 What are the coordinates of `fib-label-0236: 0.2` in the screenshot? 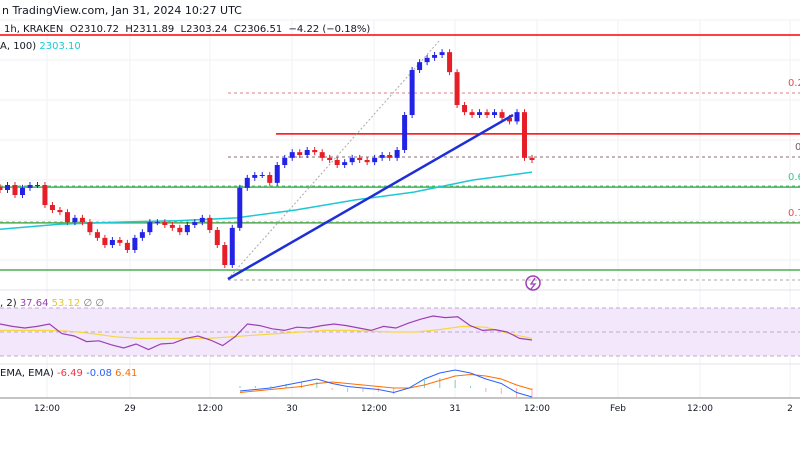 It's located at (794, 83).